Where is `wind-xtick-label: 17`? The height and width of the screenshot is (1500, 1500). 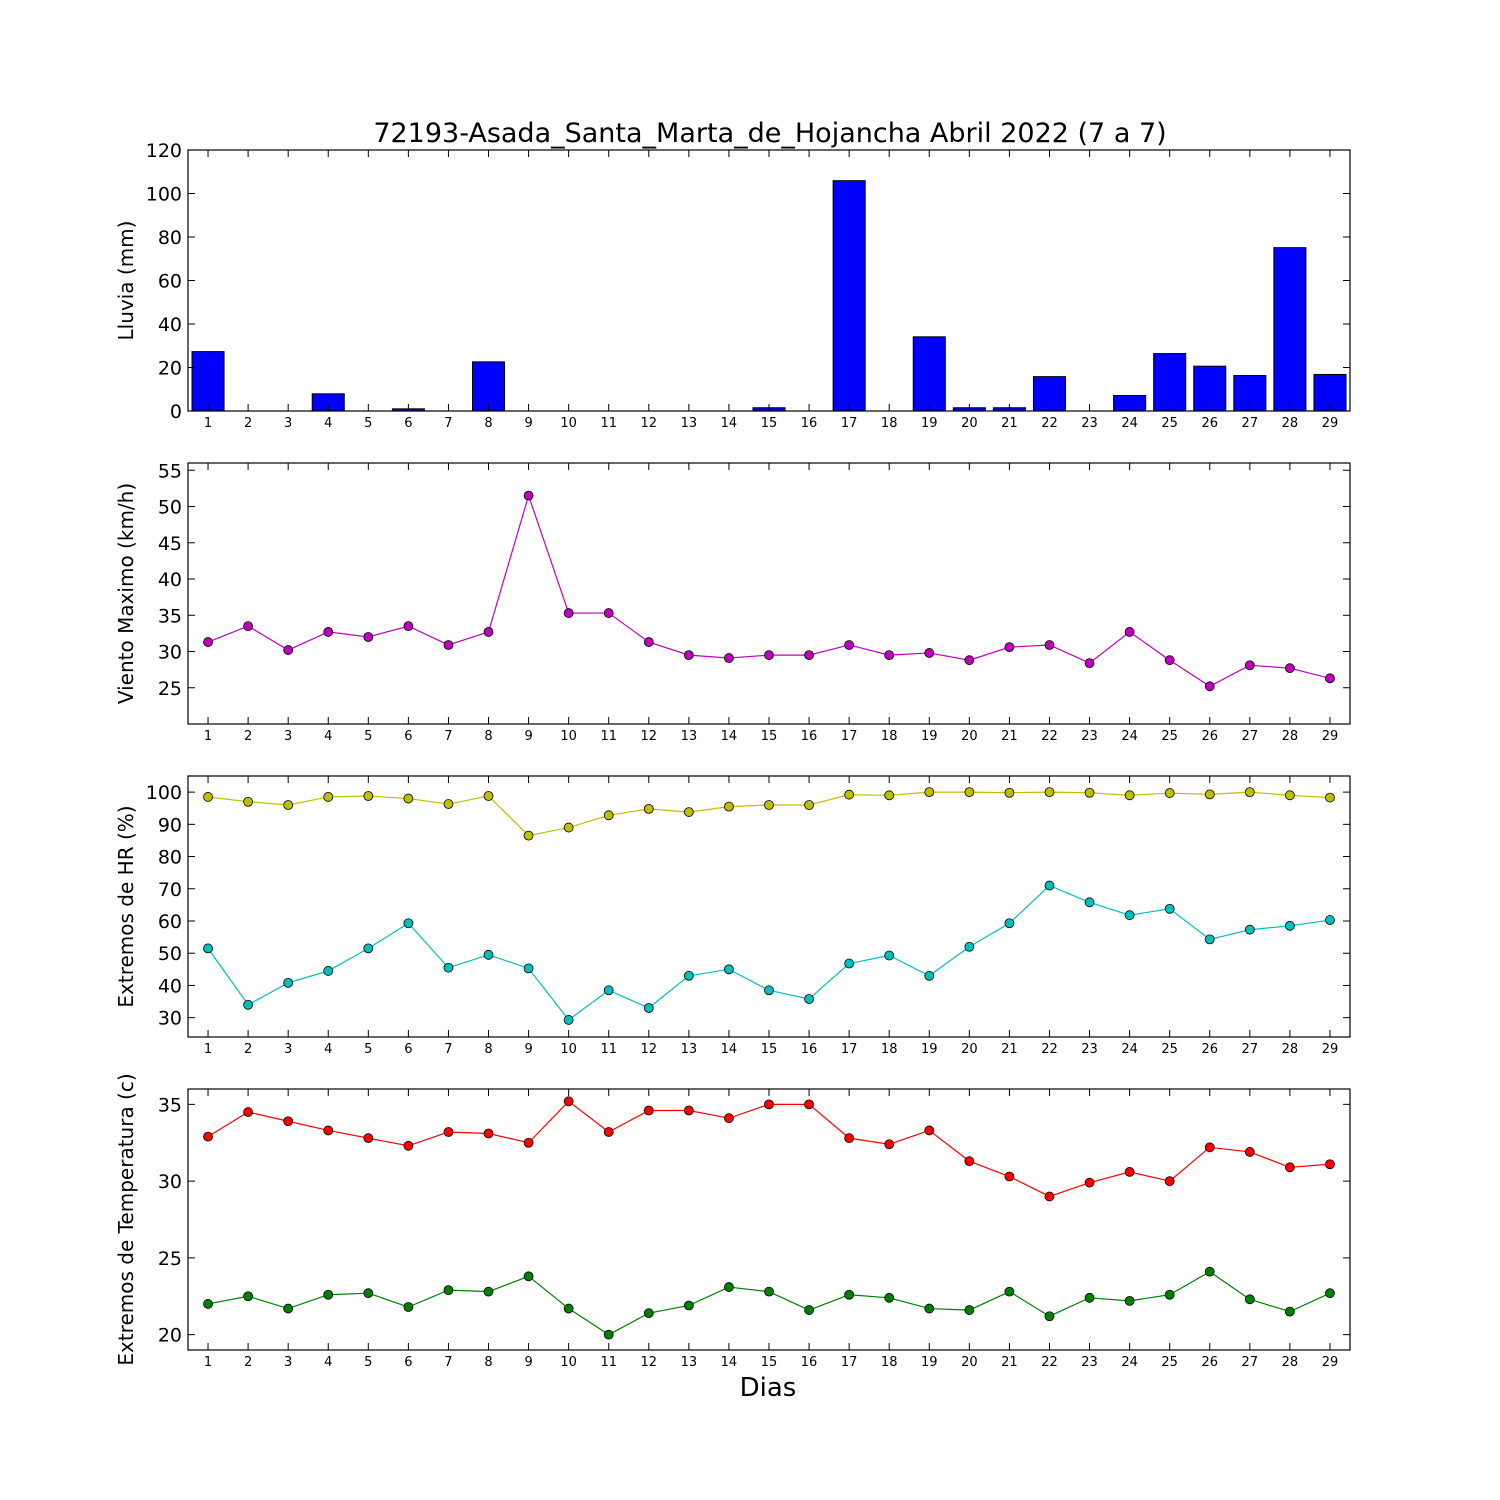 wind-xtick-label: 17 is located at coordinates (849, 736).